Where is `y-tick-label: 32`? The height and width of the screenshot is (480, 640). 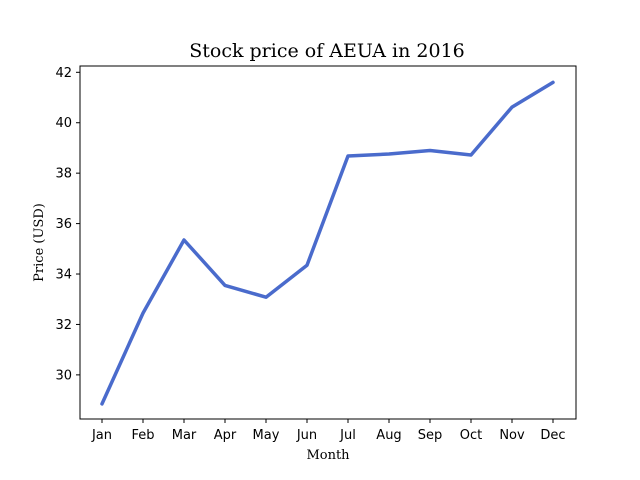 y-tick-label: 32 is located at coordinates (63, 325).